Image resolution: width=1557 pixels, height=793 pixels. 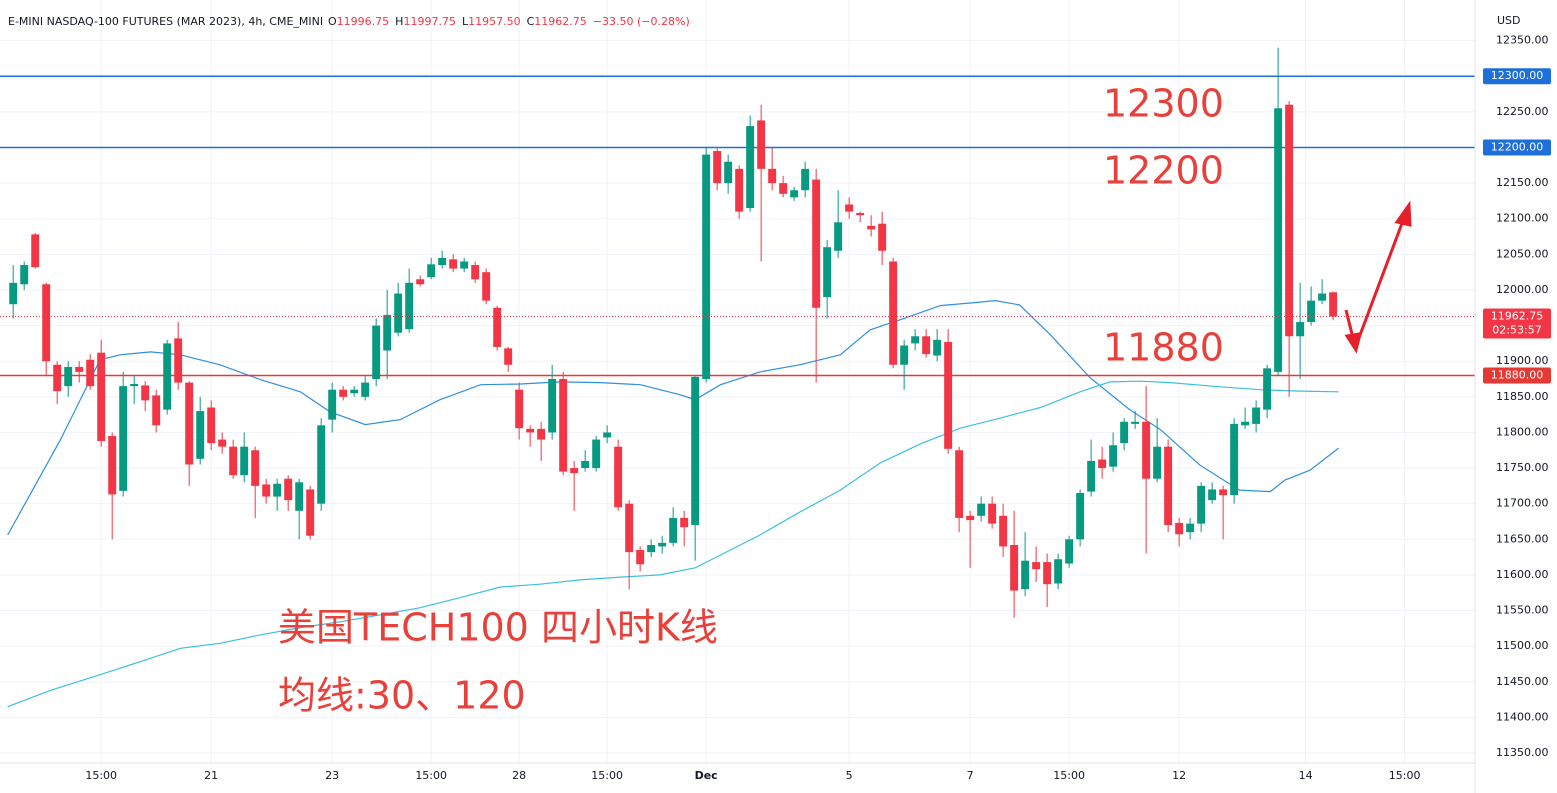 I want to click on y-tick-label: 12000.00, so click(x=1522, y=289).